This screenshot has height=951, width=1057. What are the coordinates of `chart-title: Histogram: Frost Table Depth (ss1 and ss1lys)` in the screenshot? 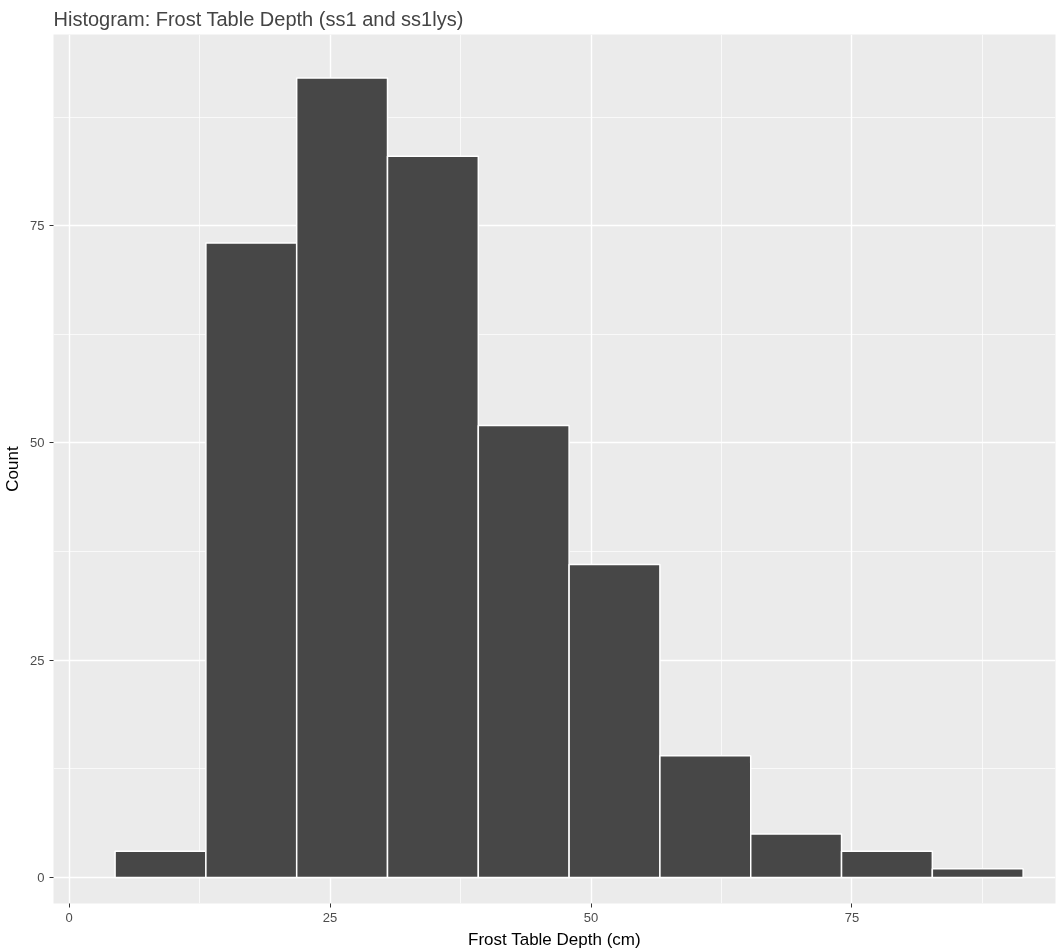 It's located at (258, 18).